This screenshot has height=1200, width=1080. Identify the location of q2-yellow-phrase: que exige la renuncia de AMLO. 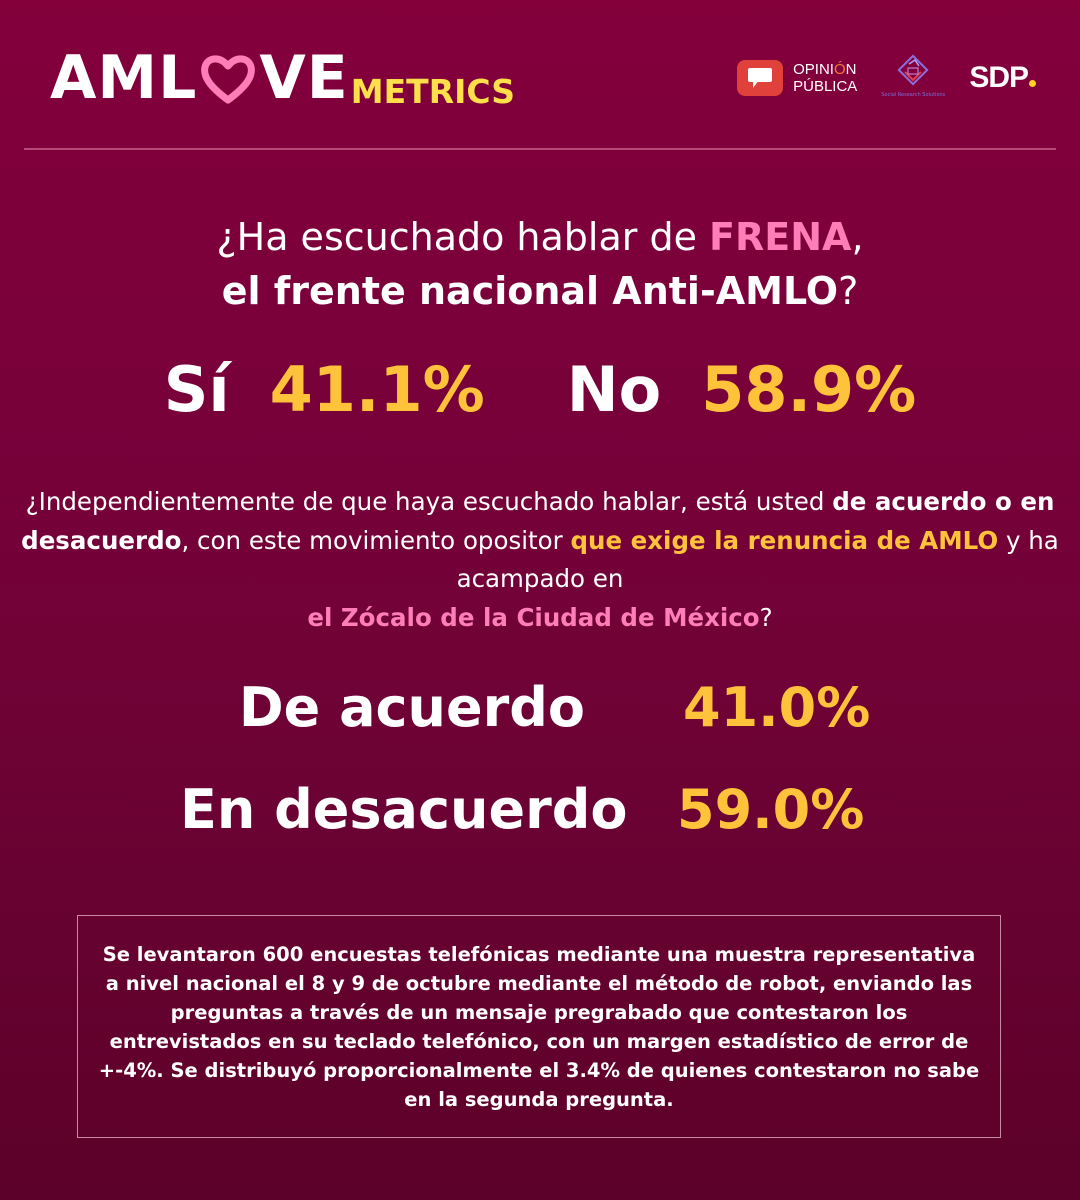
(784, 540).